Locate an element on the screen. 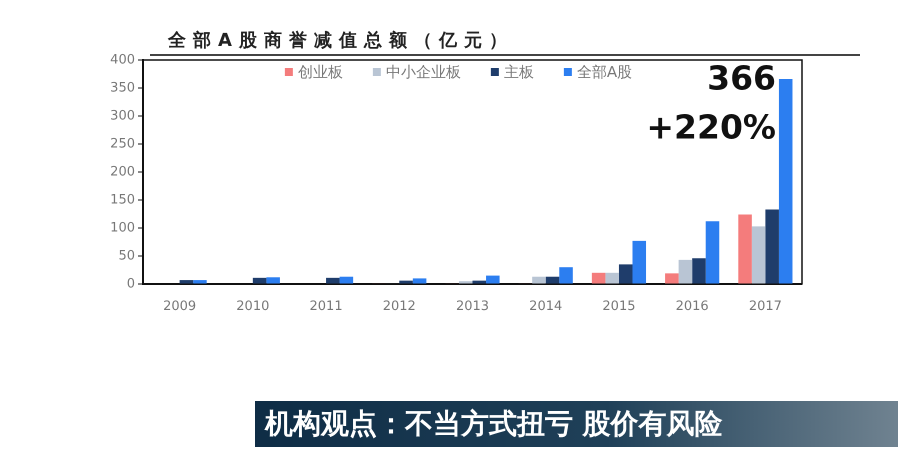 The width and height of the screenshot is (898, 450). x-tick-label: 2014 is located at coordinates (545, 306).